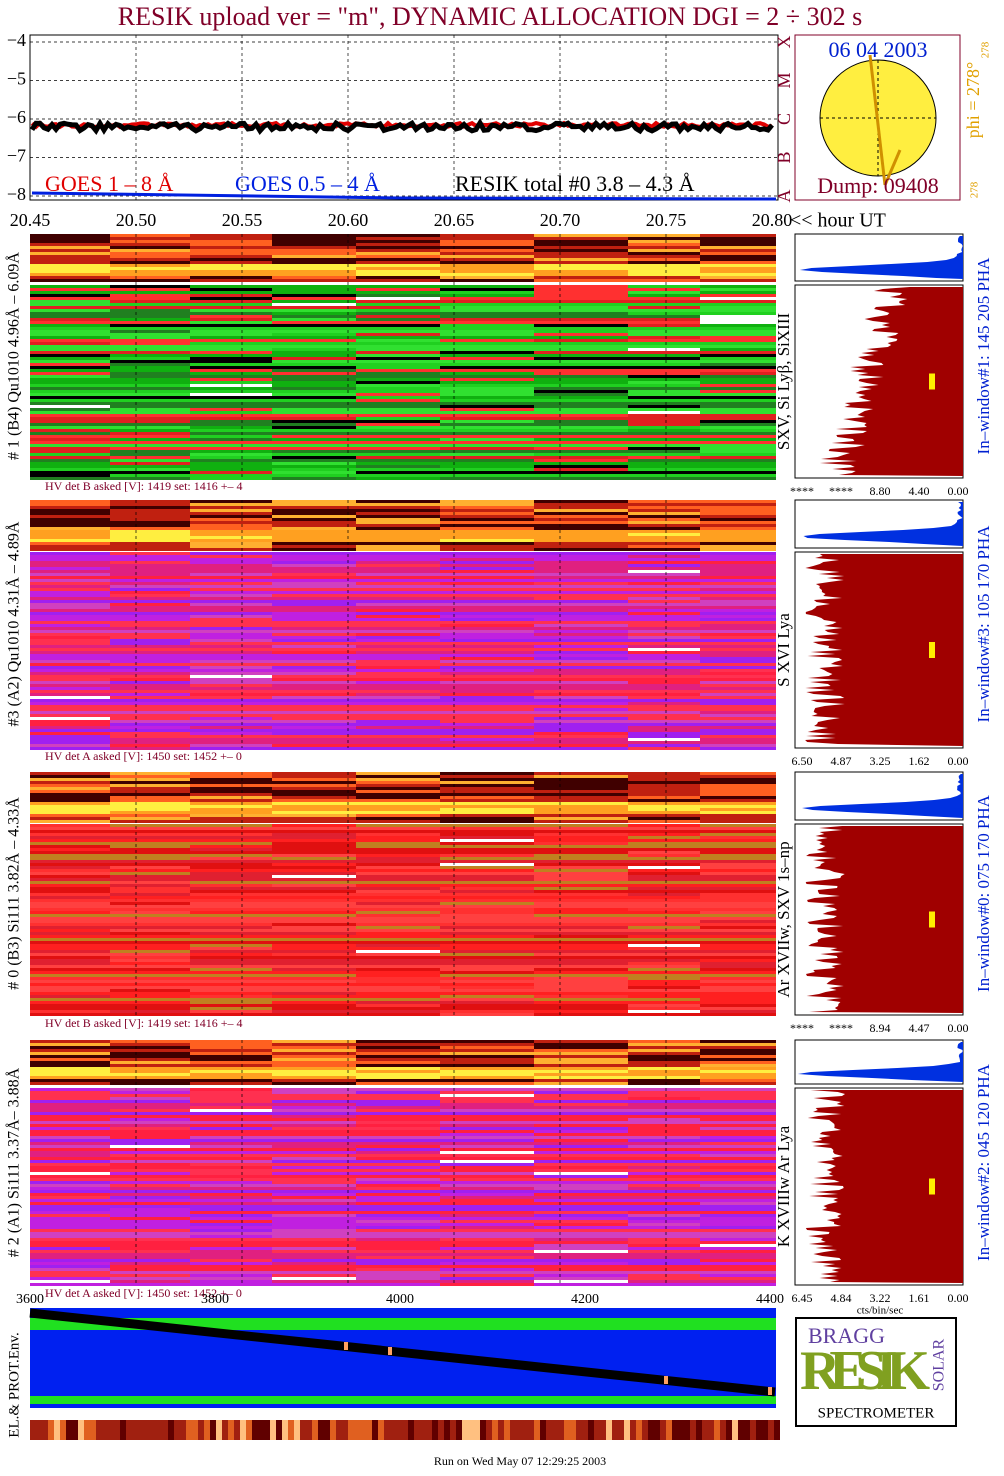  I want to click on sun-dump: Dump: 09408, so click(878, 185).